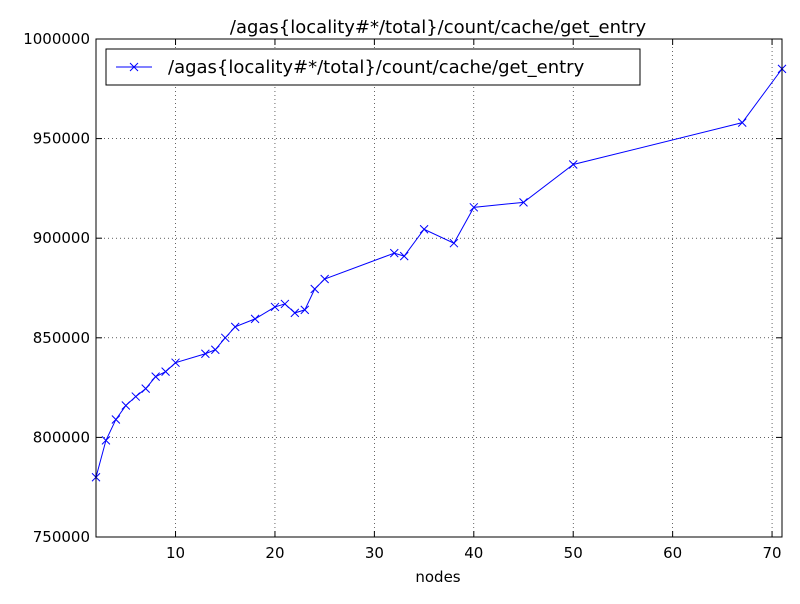 The height and width of the screenshot is (604, 800). Describe the element at coordinates (61, 139) in the screenshot. I see `y-tick-label: 950000` at that location.